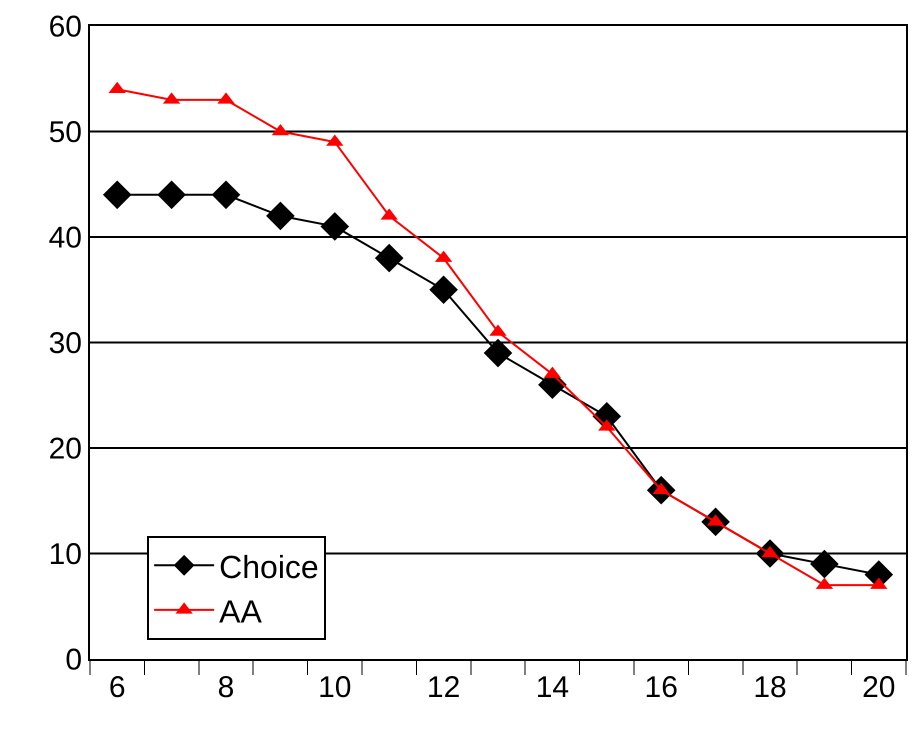 The image size is (918, 729). What do you see at coordinates (117, 687) in the screenshot?
I see `x-tick-label: 6` at bounding box center [117, 687].